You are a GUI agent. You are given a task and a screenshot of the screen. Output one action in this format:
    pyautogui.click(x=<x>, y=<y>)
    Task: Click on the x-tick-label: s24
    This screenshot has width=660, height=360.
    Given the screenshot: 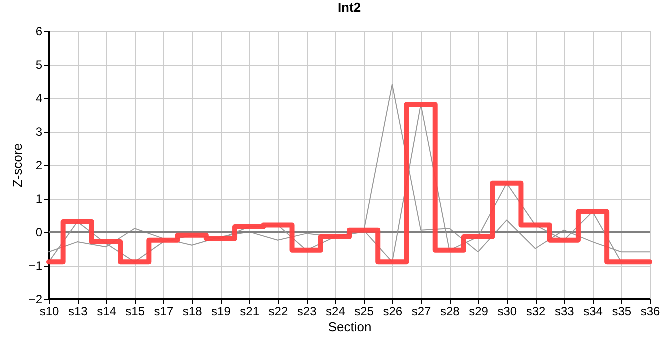 What is the action you would take?
    pyautogui.click(x=336, y=311)
    